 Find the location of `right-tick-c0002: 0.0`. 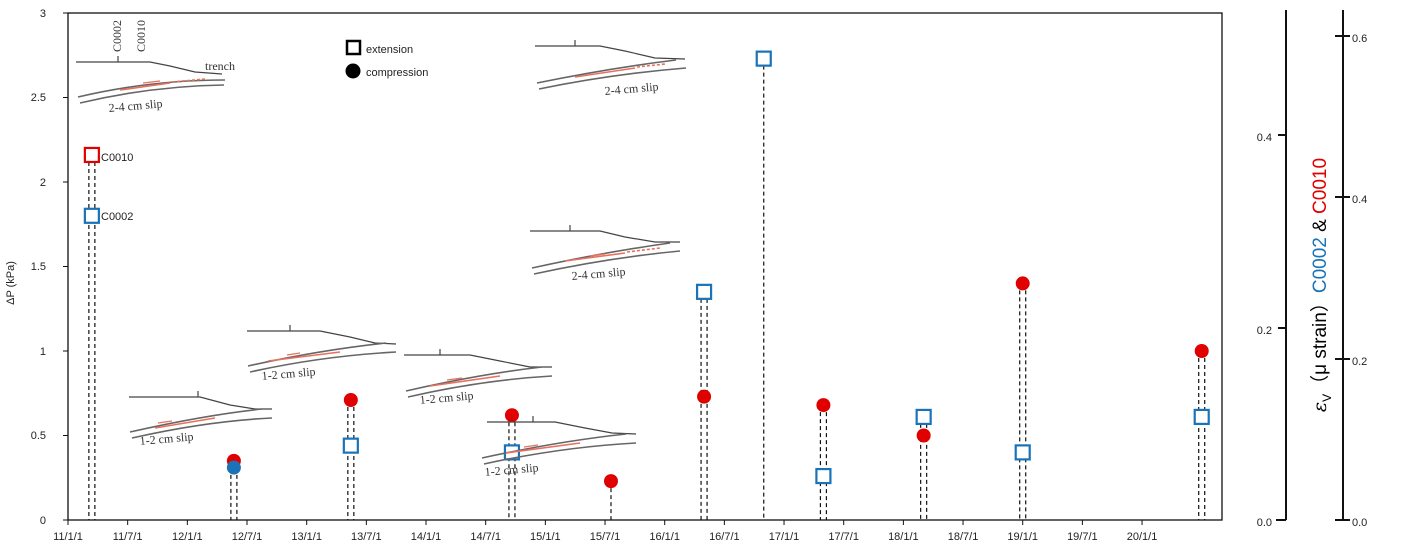

right-tick-c0002: 0.0 is located at coordinates (1264, 523).